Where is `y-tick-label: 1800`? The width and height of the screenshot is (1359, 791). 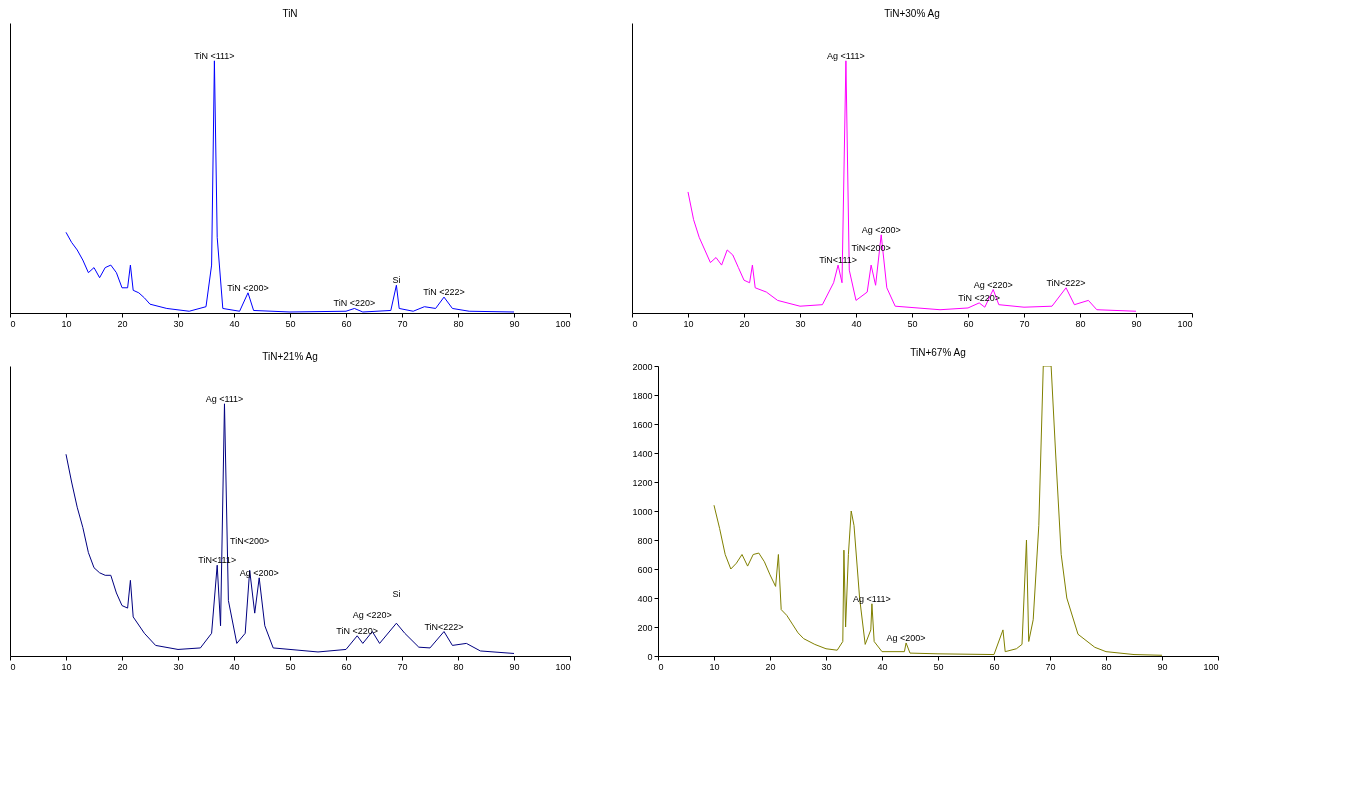 y-tick-label: 1800 is located at coordinates (642, 395).